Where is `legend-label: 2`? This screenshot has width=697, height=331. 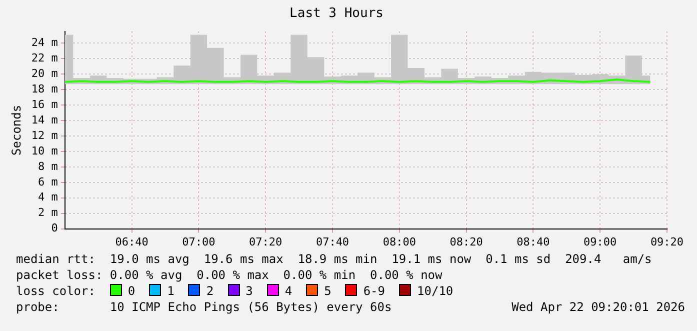
legend-label: 2 is located at coordinates (209, 291).